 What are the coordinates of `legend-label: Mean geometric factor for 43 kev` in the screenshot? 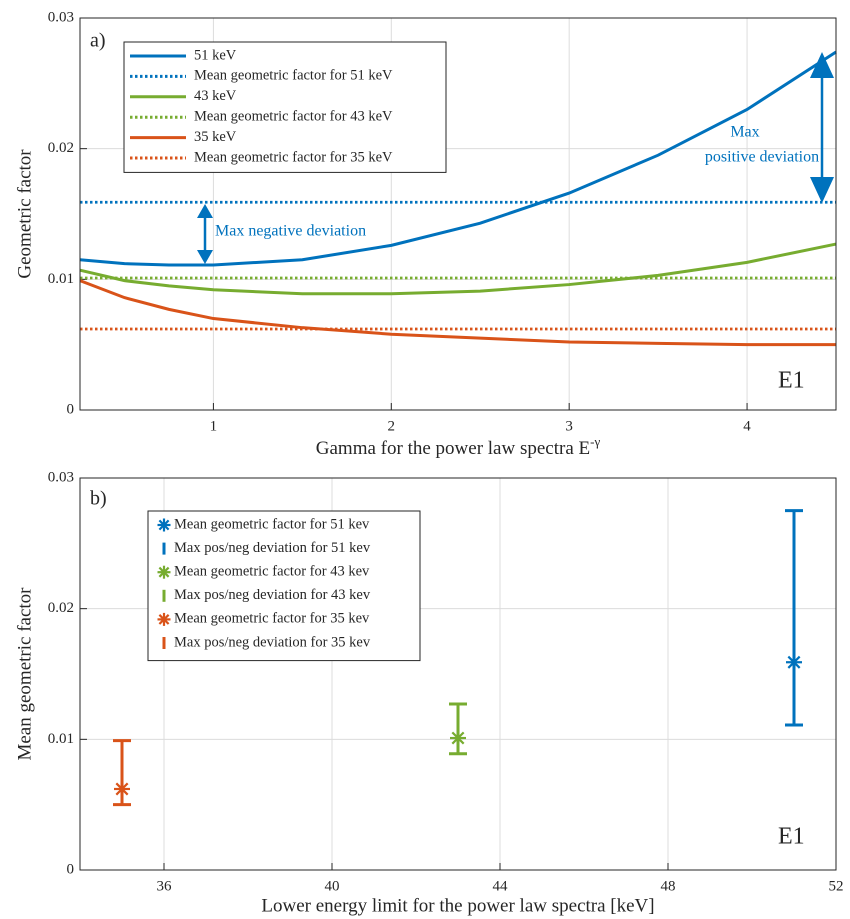 It's located at (272, 572).